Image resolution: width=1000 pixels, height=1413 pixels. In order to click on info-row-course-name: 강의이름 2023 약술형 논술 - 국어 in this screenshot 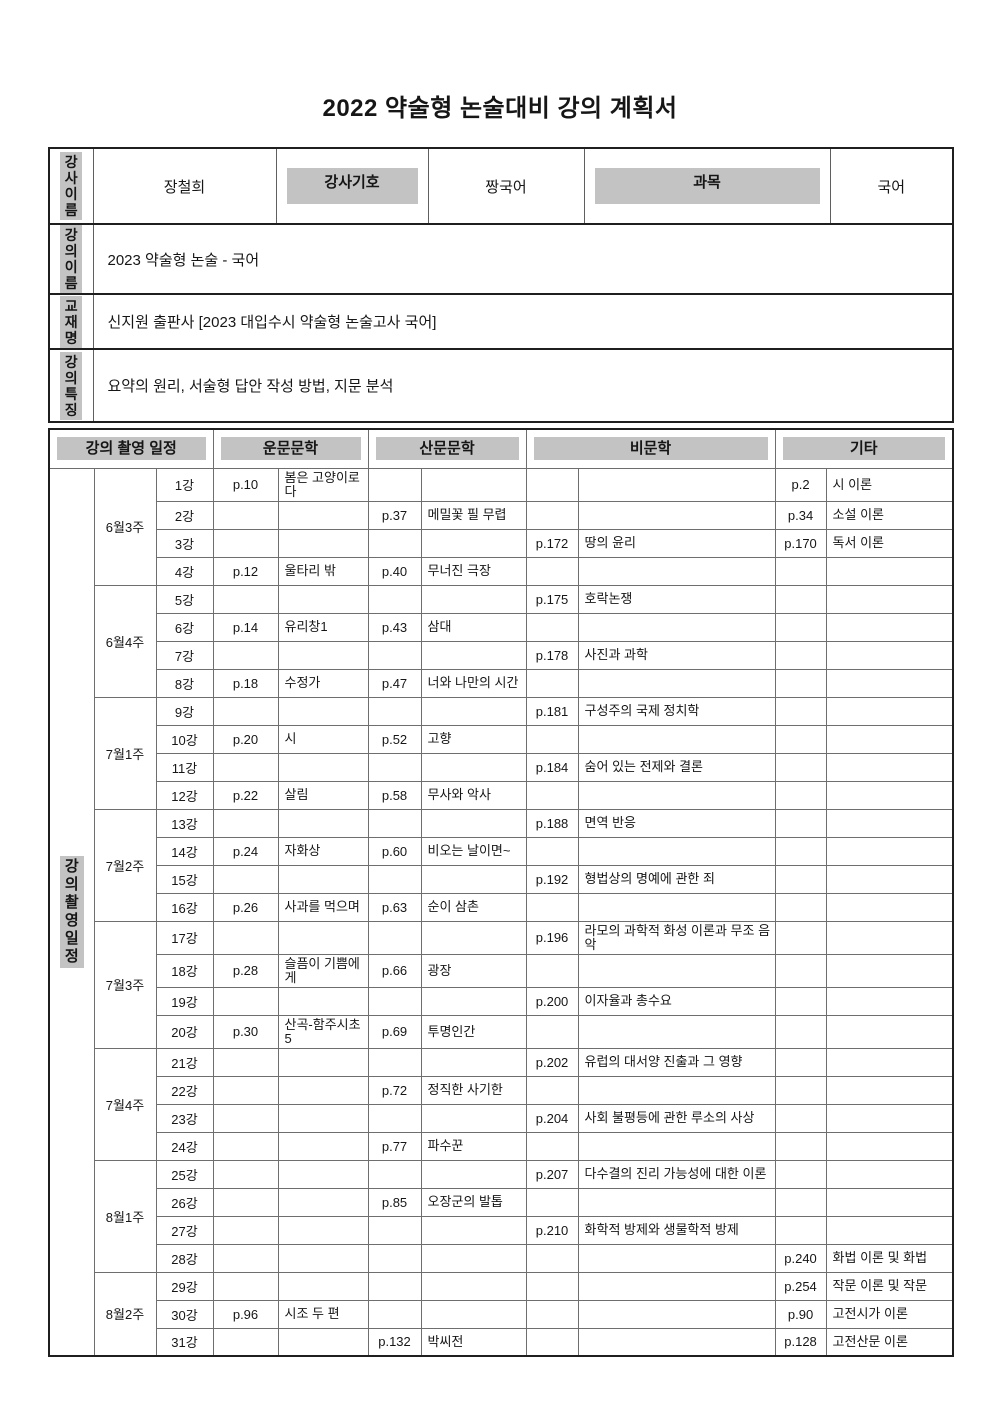, I will do `click(501, 259)`.